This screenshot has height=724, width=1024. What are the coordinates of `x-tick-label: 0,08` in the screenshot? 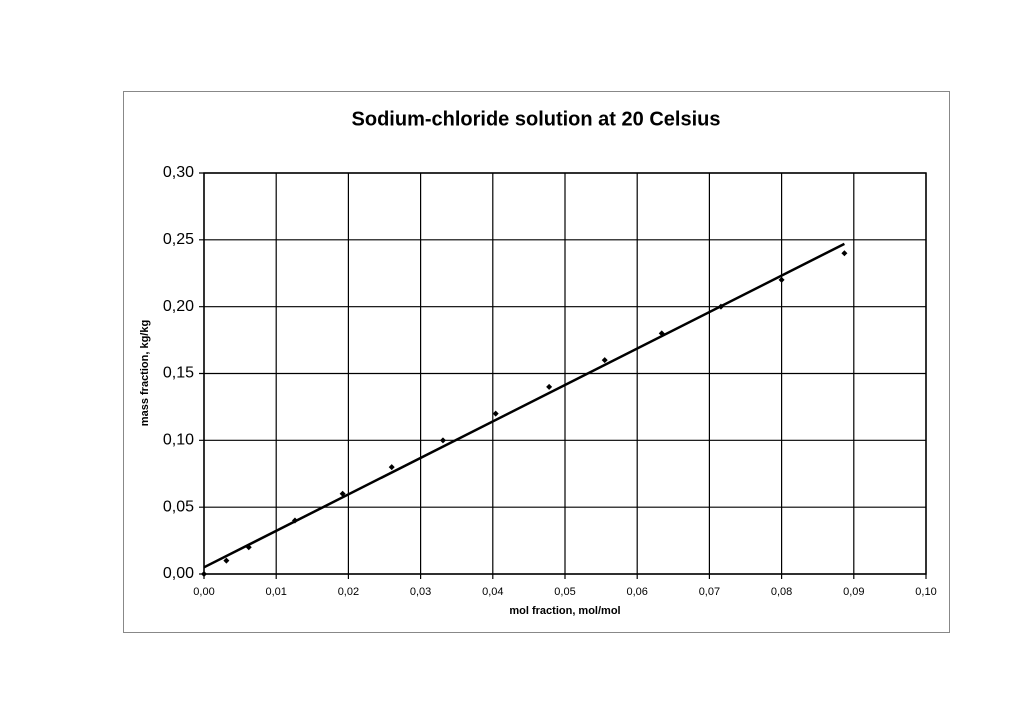 It's located at (781, 592).